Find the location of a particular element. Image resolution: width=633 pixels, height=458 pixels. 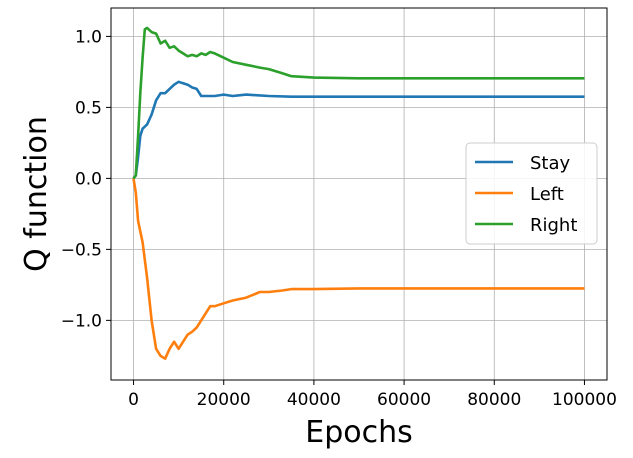

y-tick-label: −0.5 is located at coordinates (81, 250).